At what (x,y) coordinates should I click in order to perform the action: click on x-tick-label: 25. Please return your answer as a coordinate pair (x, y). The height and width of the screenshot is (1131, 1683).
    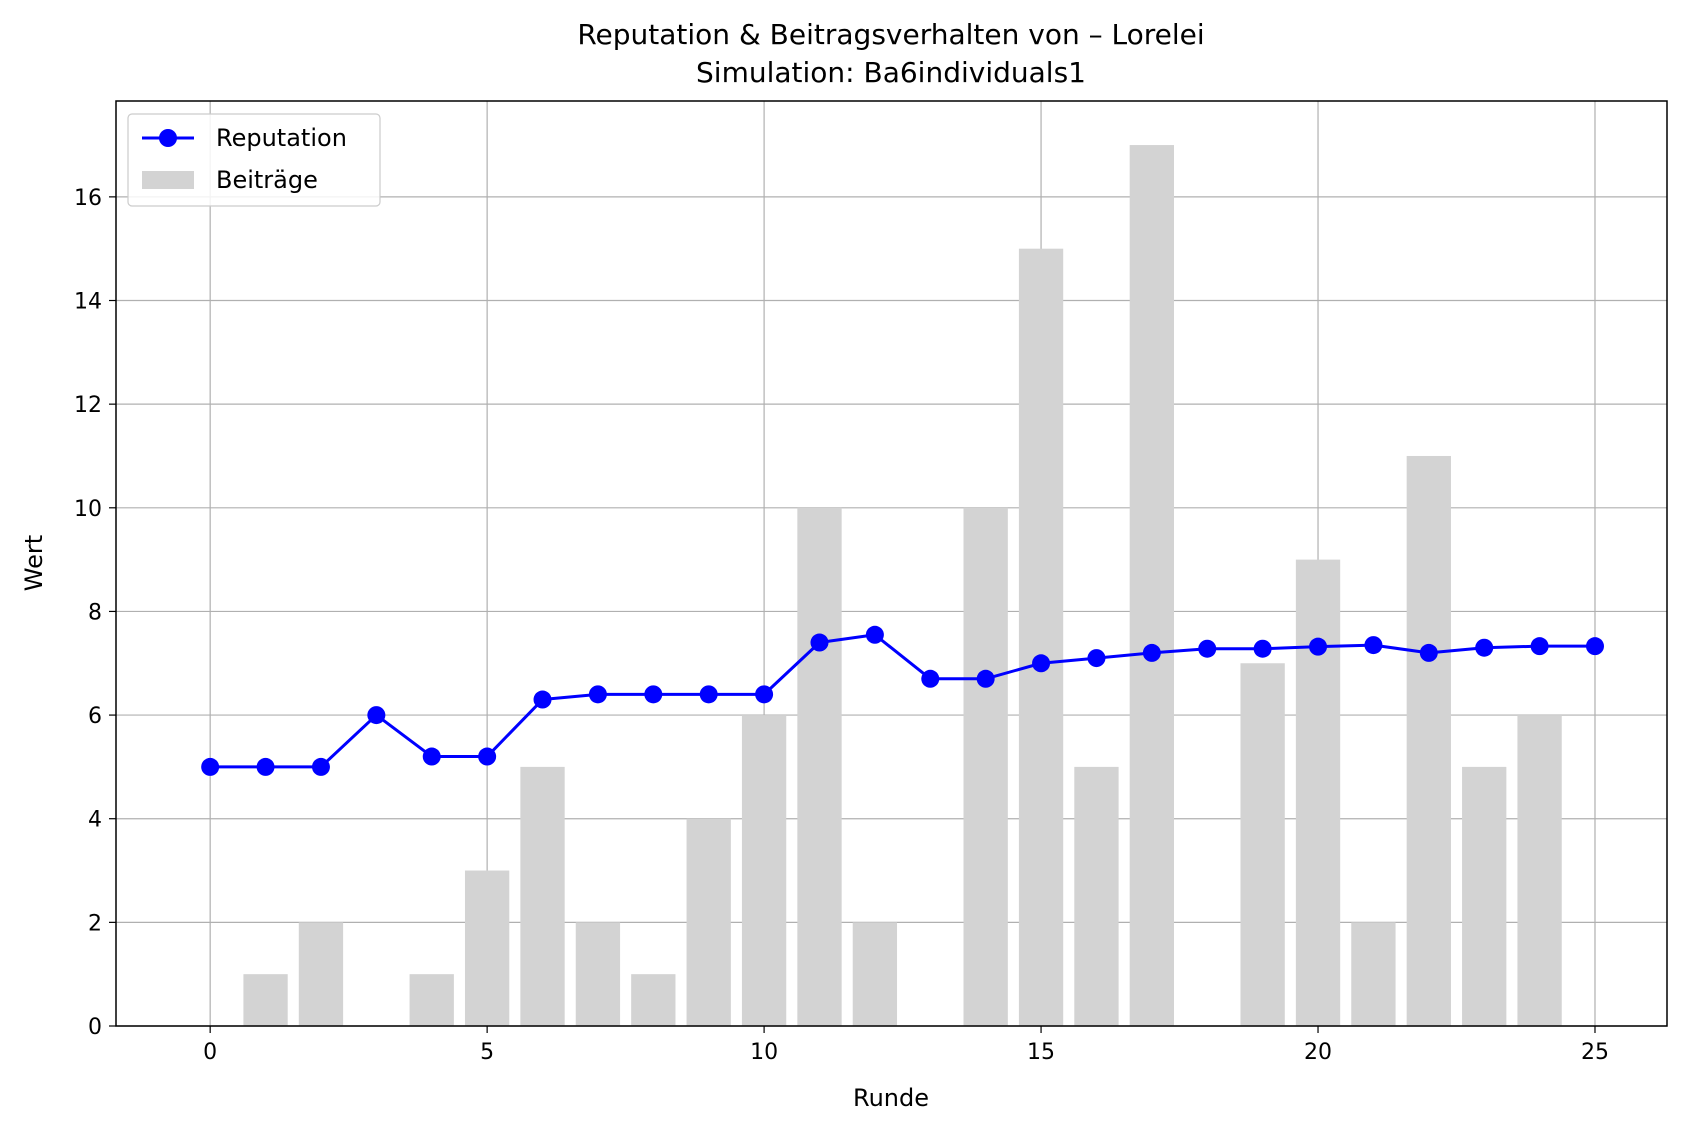
    Looking at the image, I should click on (1595, 1052).